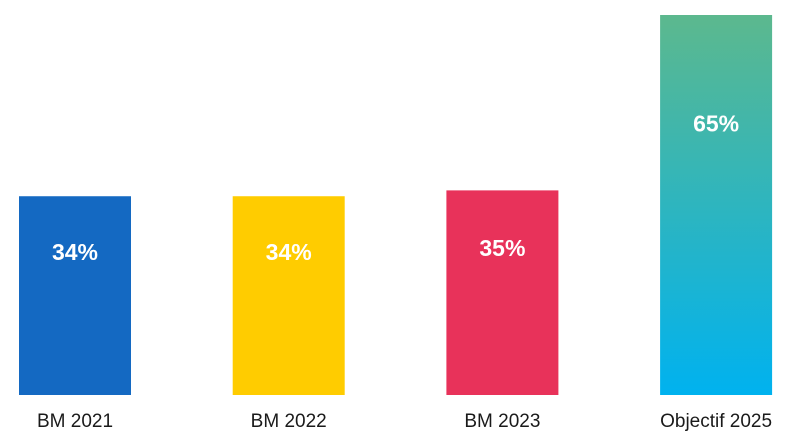 Image resolution: width=795 pixels, height=434 pixels. Describe the element at coordinates (502, 248) in the screenshot. I see `value-label: 35%` at that location.